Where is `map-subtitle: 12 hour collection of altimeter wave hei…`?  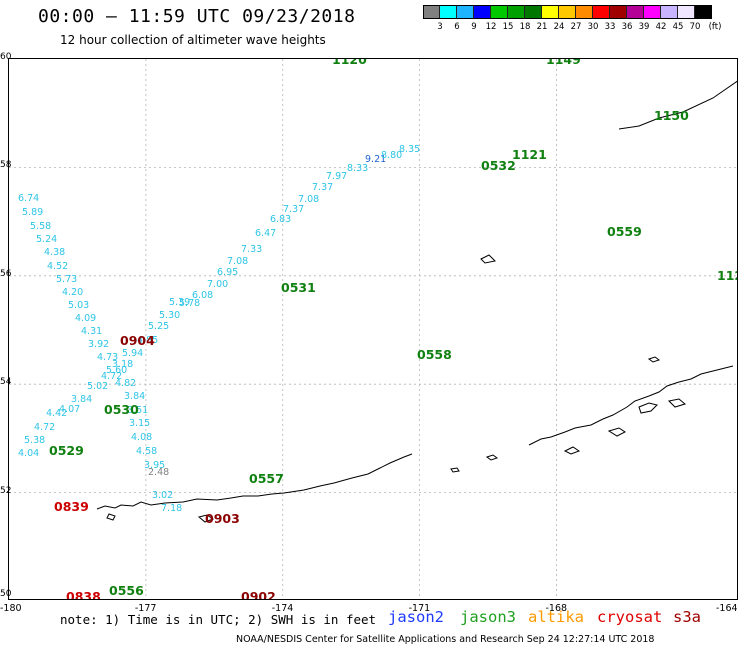
map-subtitle: 12 hour collection of altimeter wave hei… is located at coordinates (193, 40).